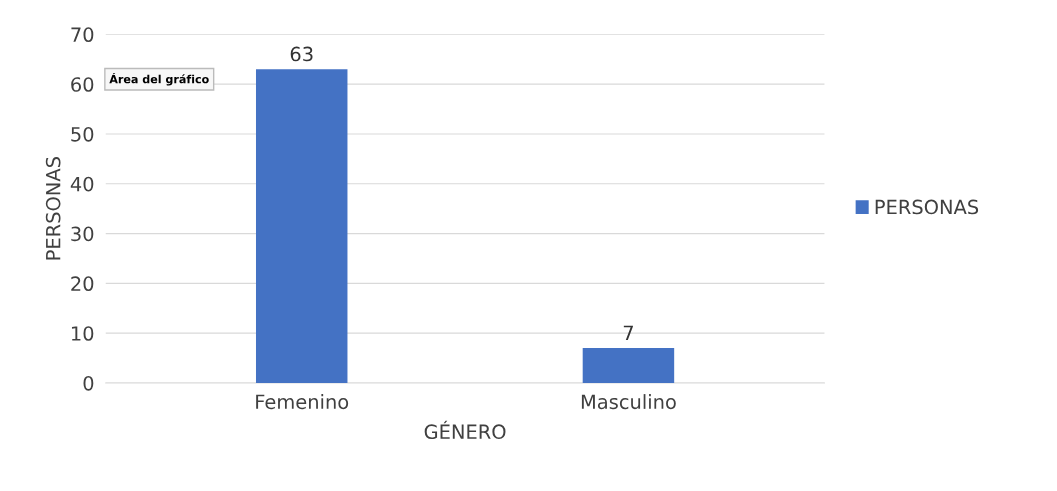 This screenshot has width=1057, height=491. What do you see at coordinates (82, 234) in the screenshot?
I see `y-tick-label: 30` at bounding box center [82, 234].